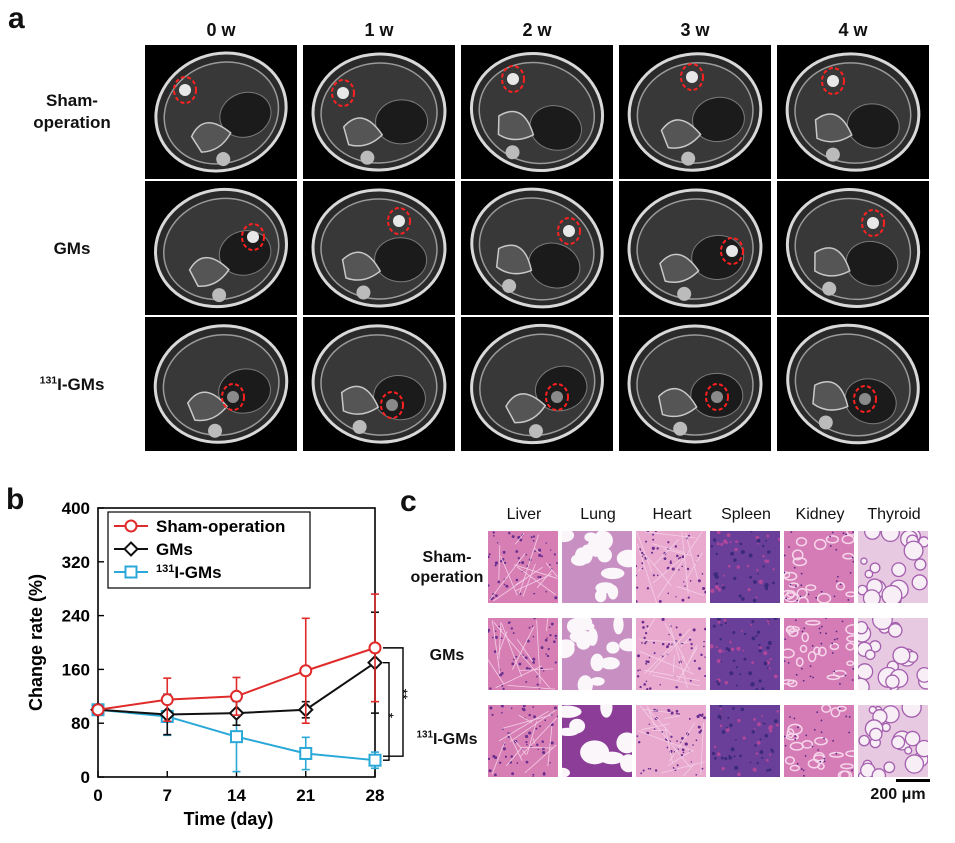 The height and width of the screenshot is (843, 955). Describe the element at coordinates (72, 111) in the screenshot. I see `row-label-sham: Sham- operation` at that location.